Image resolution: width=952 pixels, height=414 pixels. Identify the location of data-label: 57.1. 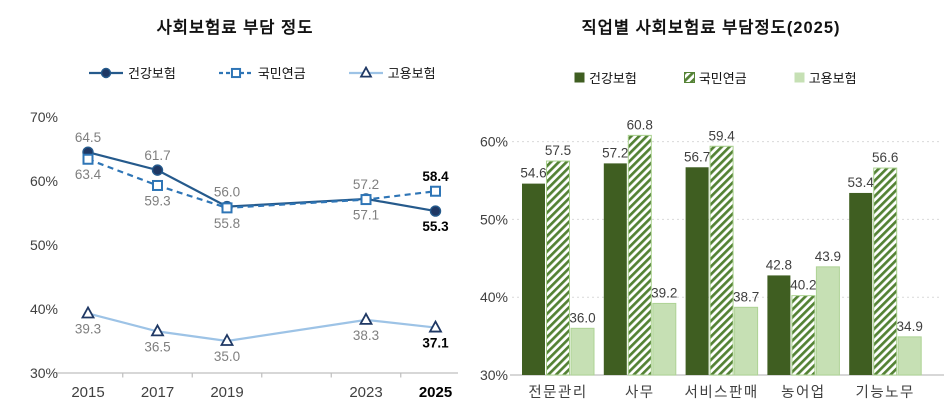
(366, 215).